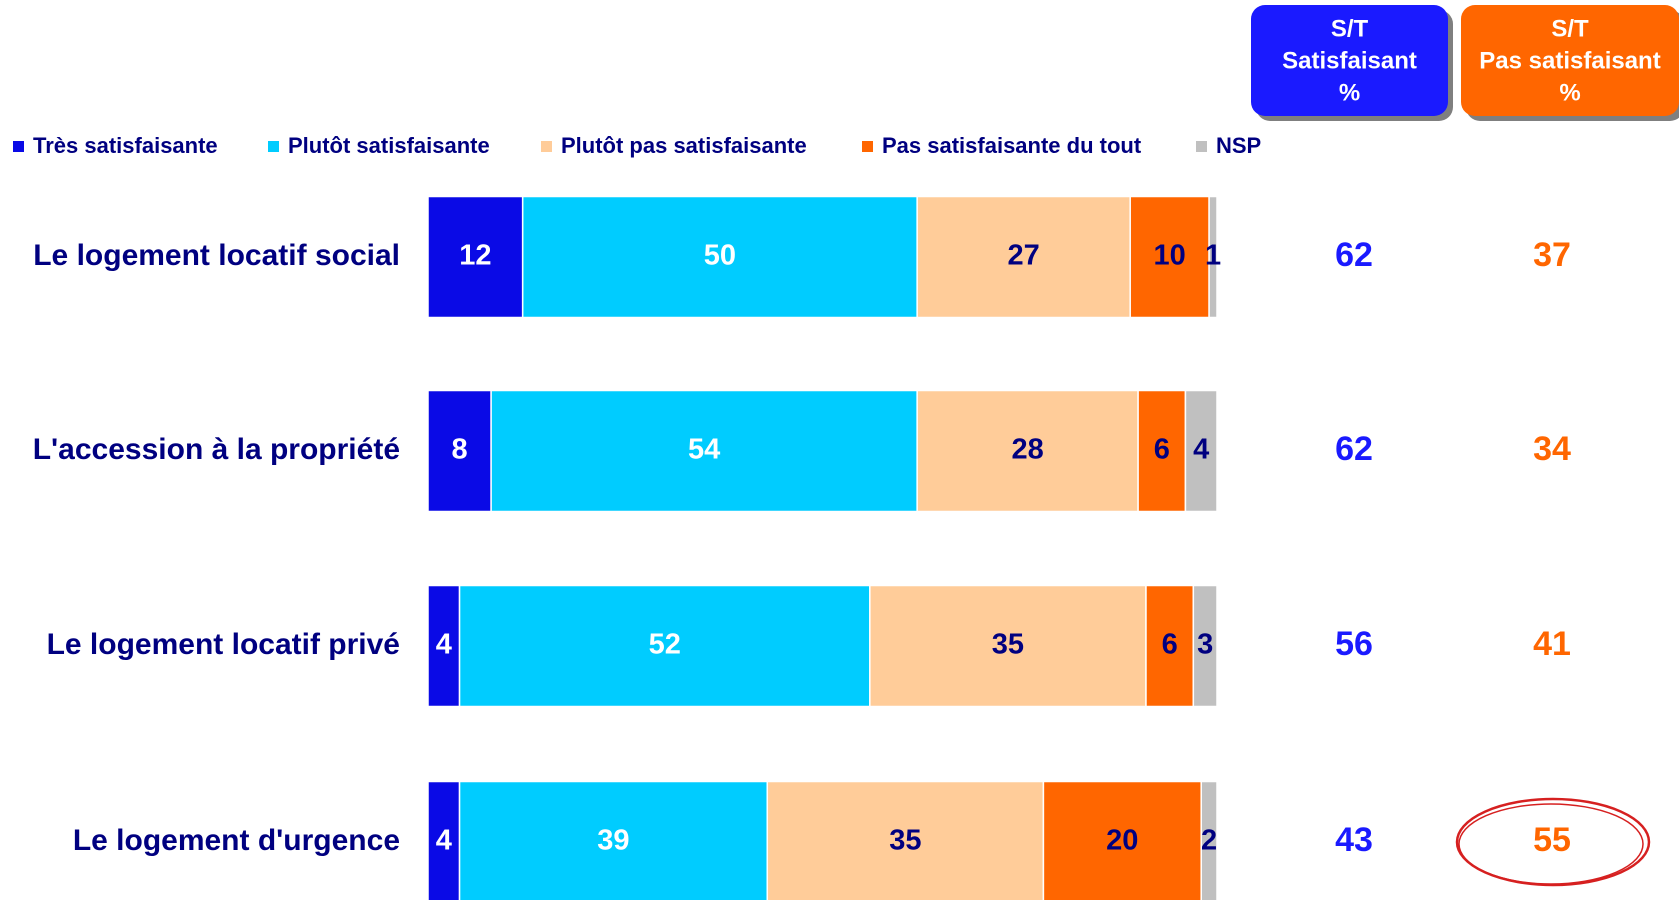 The image size is (1679, 900). I want to click on value-label: 50, so click(720, 256).